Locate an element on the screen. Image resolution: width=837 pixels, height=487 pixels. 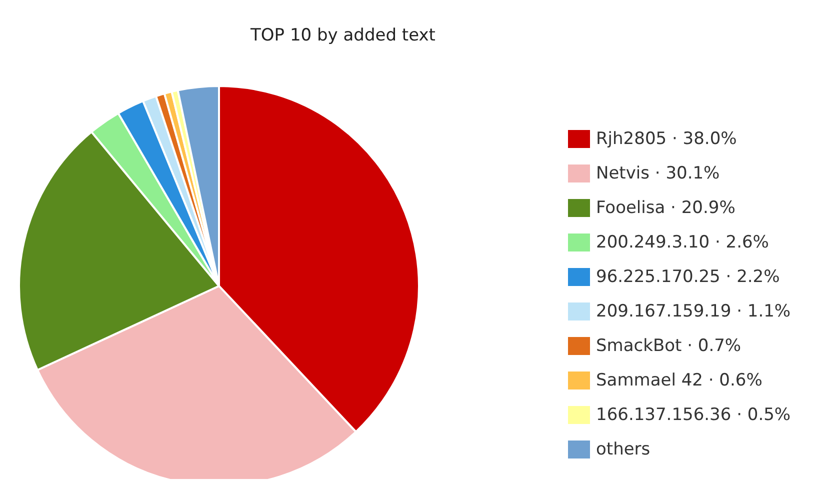
legend-label: SmackBot · 0.7% is located at coordinates (669, 346).